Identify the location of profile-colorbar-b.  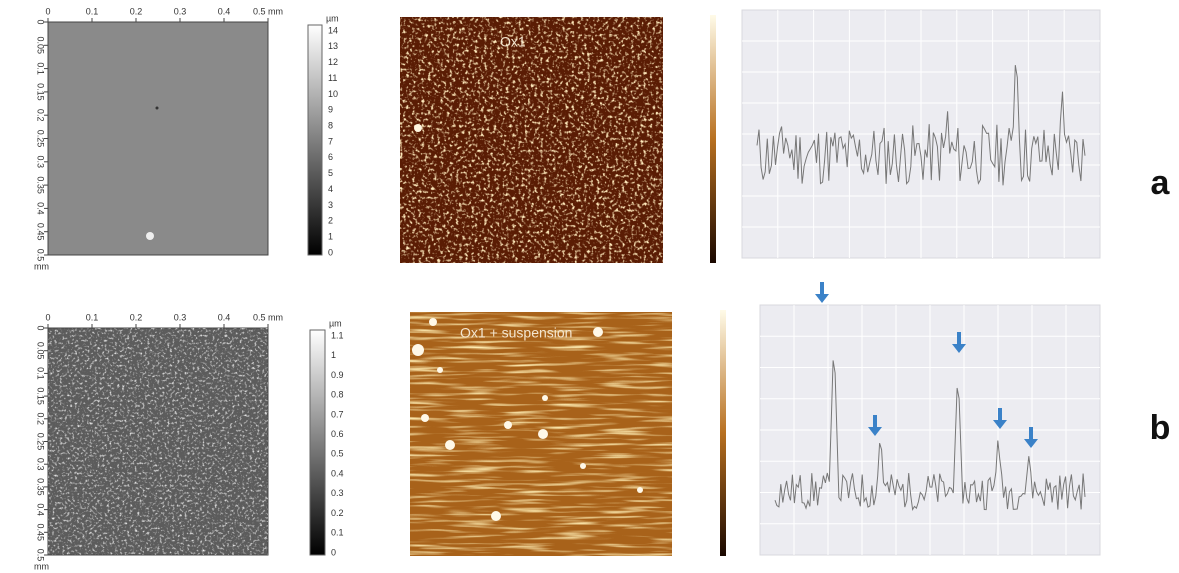
(723, 433).